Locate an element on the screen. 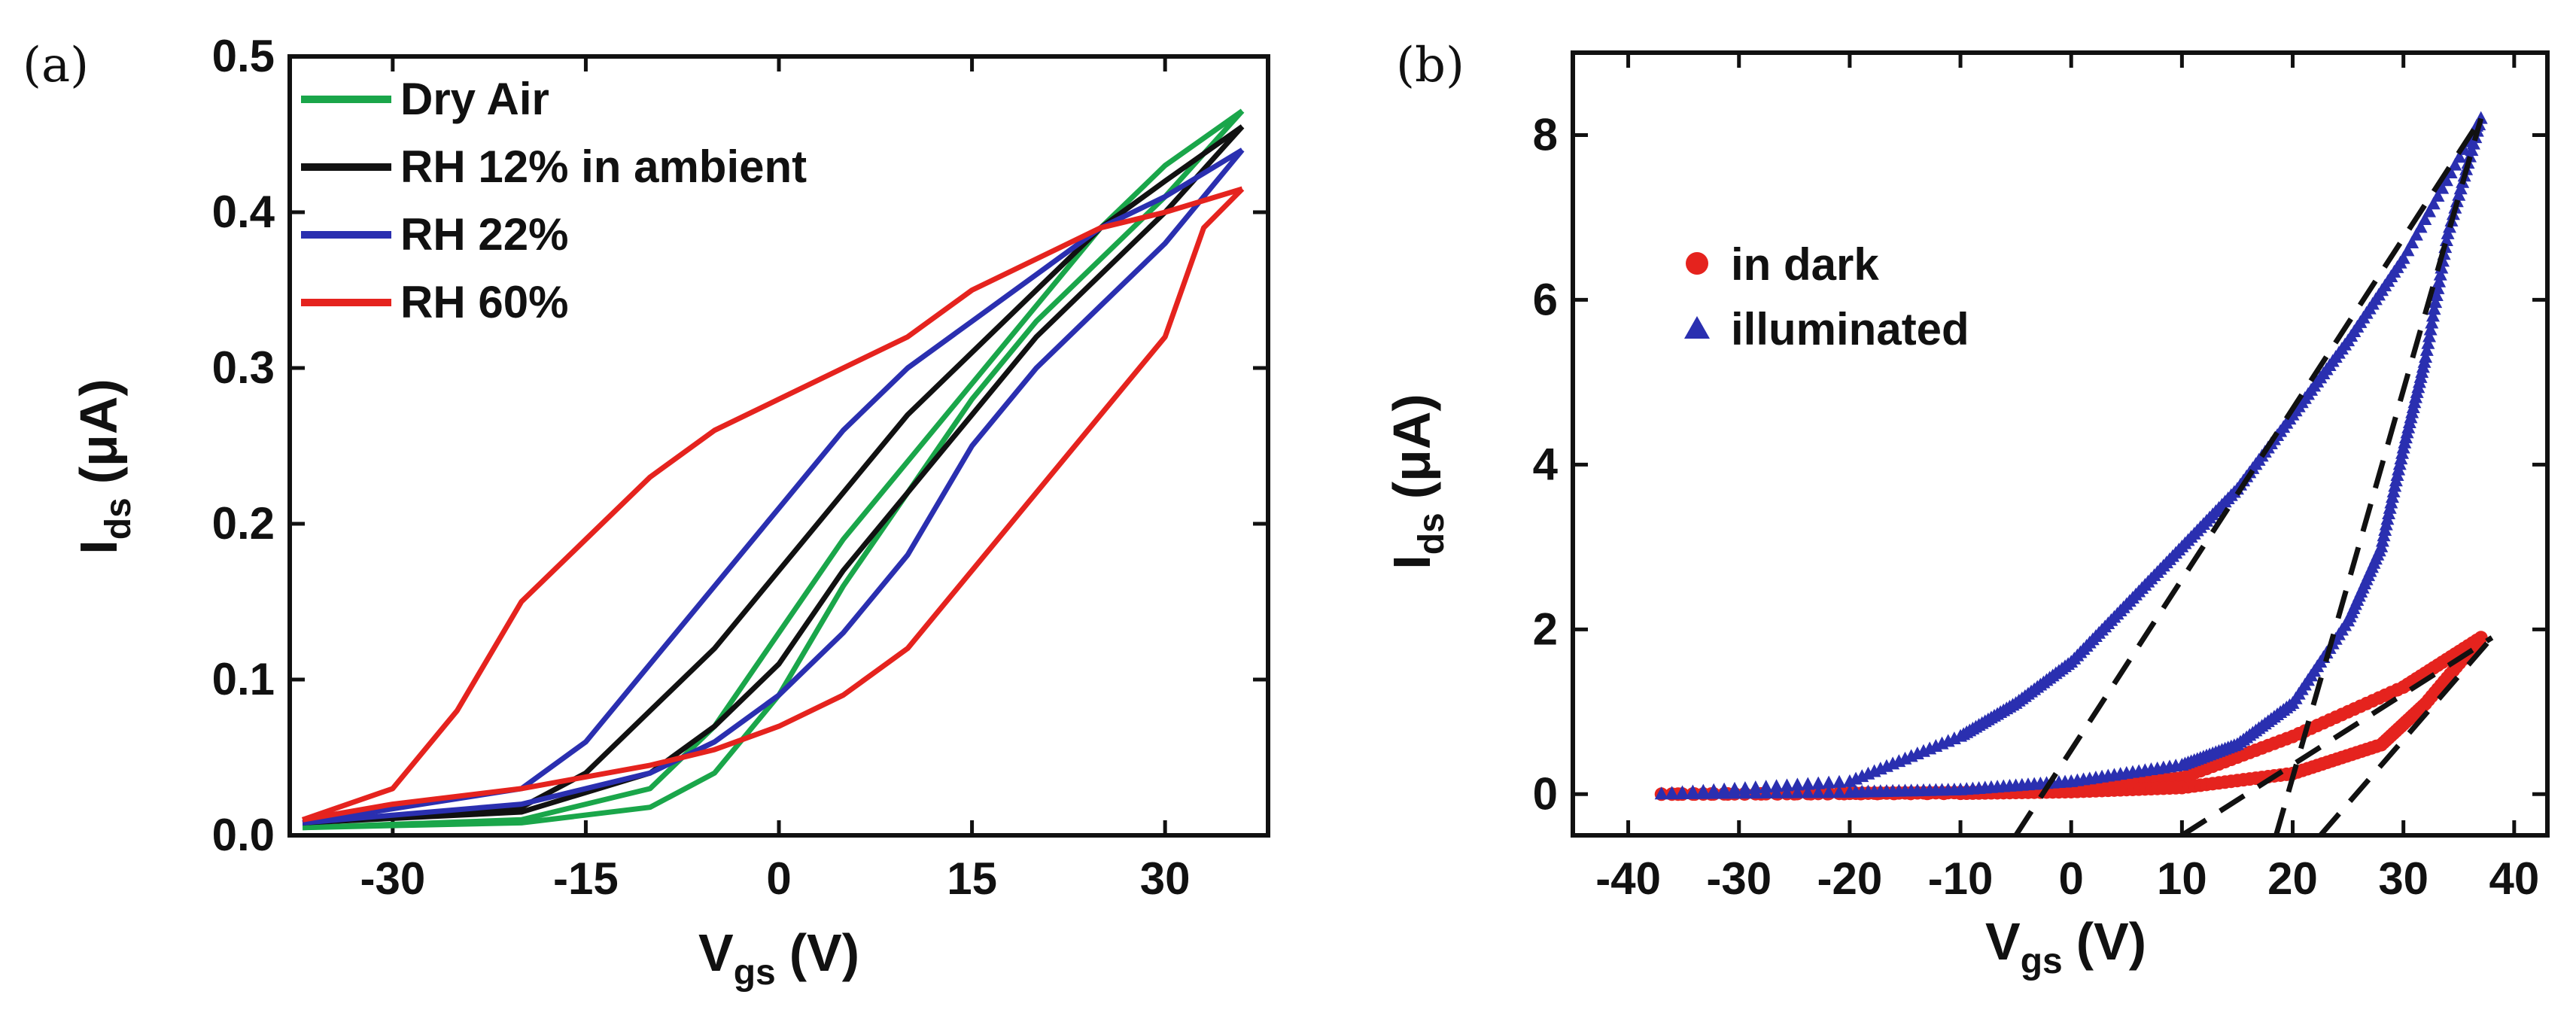 This screenshot has width=2576, height=1031. panel-a-x-tick-label: -30 is located at coordinates (392, 878).